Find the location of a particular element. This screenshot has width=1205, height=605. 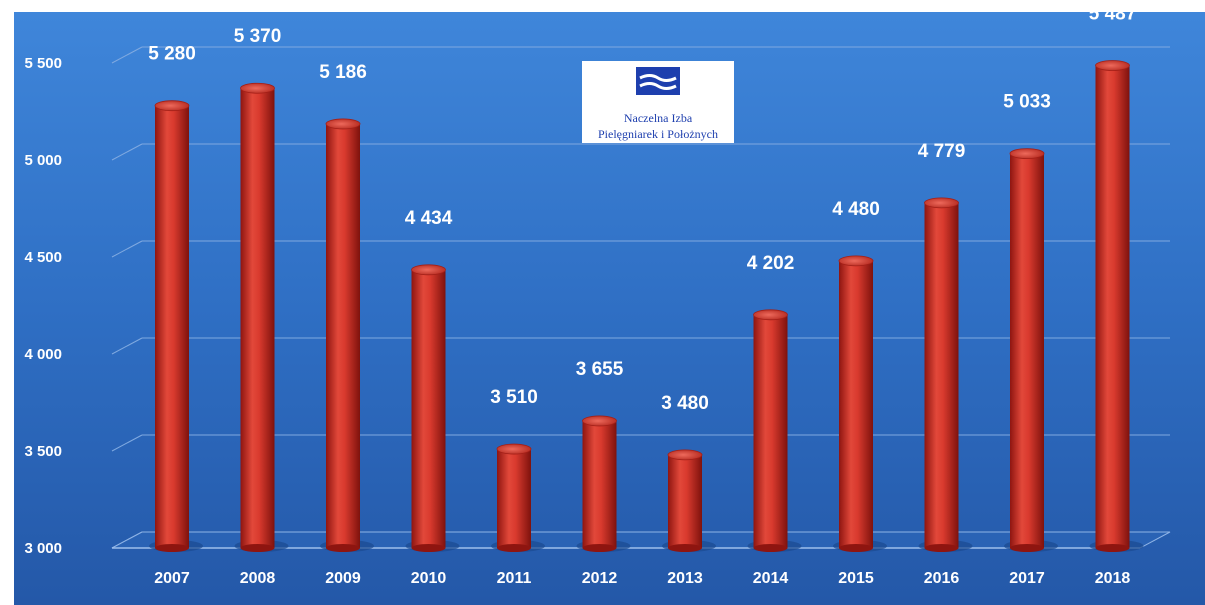

bar-2011 is located at coordinates (518, 497).